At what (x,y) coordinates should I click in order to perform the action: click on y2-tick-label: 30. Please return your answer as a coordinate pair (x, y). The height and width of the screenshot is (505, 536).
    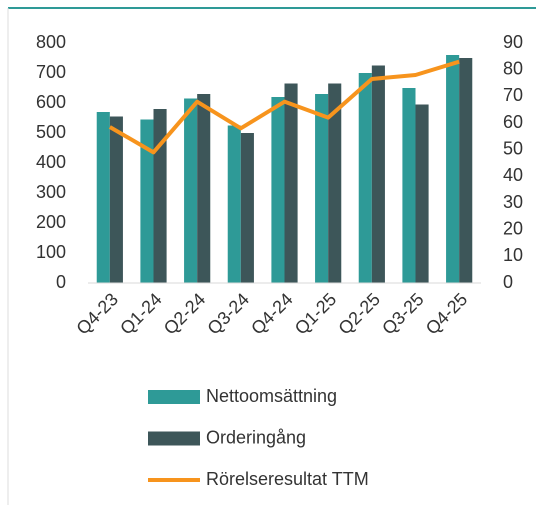
    Looking at the image, I should click on (513, 202).